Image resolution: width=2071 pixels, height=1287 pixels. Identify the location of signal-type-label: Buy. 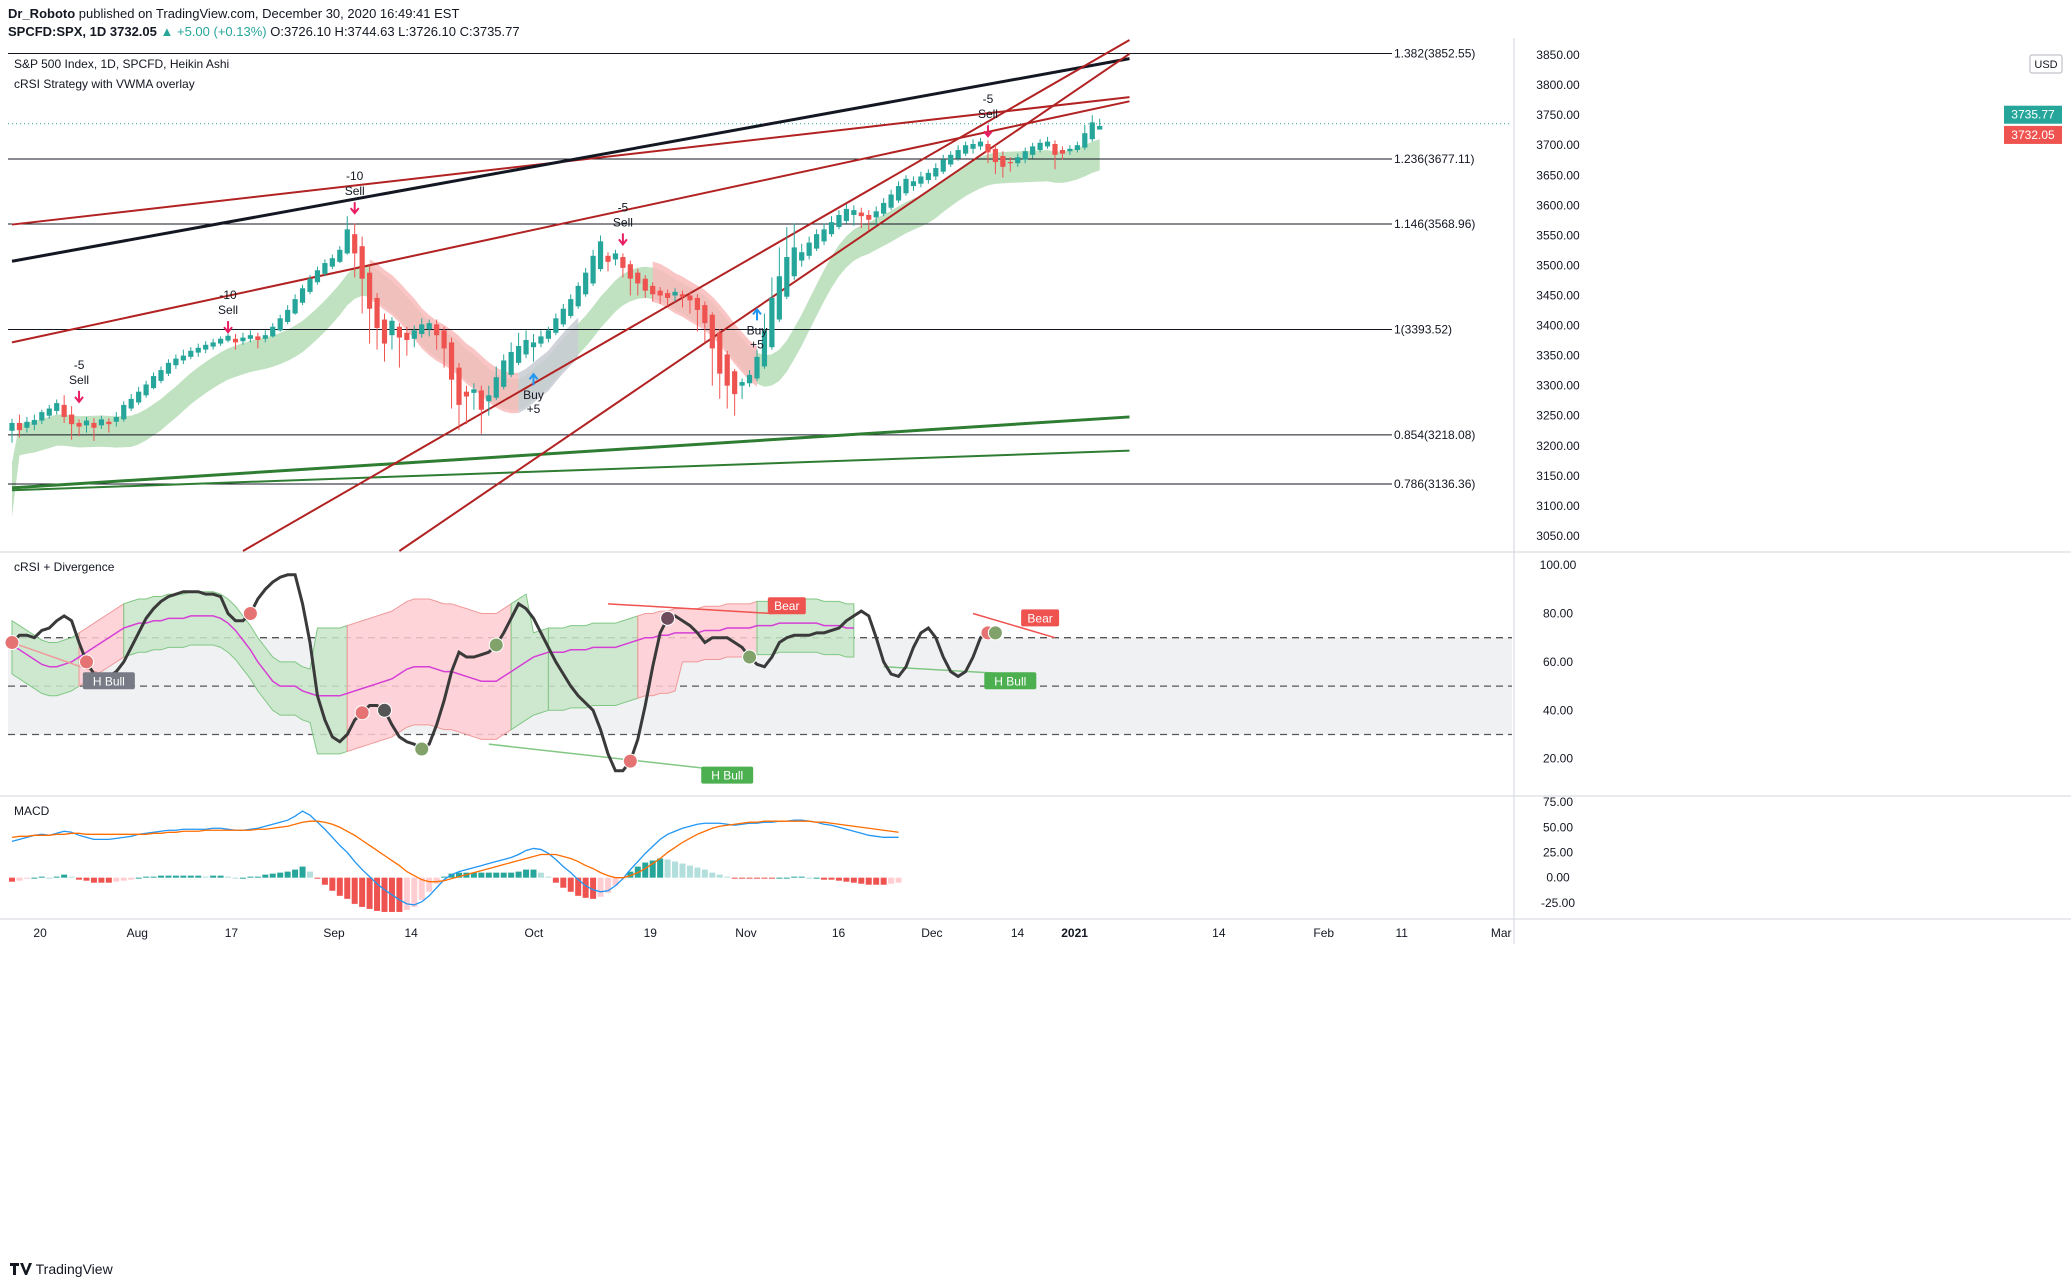
(757, 330).